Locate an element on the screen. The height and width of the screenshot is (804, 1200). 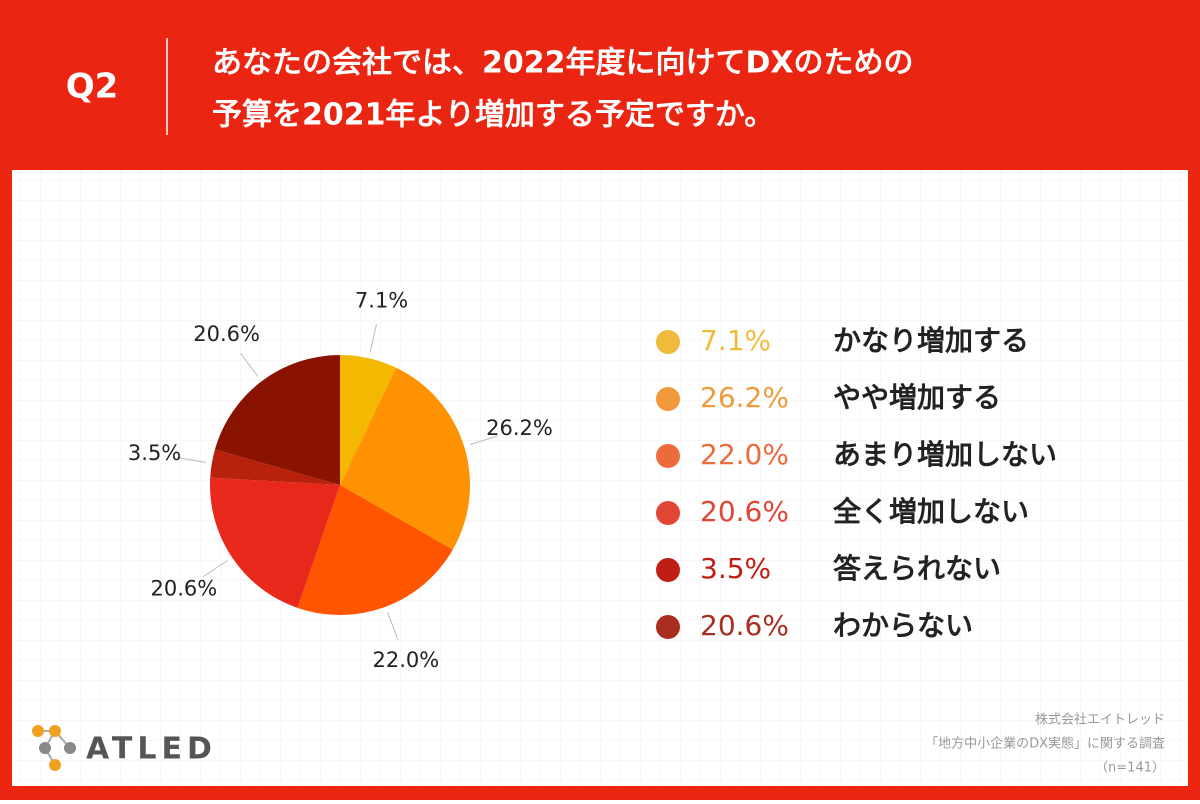
data-label: 7.1% is located at coordinates (381, 301).